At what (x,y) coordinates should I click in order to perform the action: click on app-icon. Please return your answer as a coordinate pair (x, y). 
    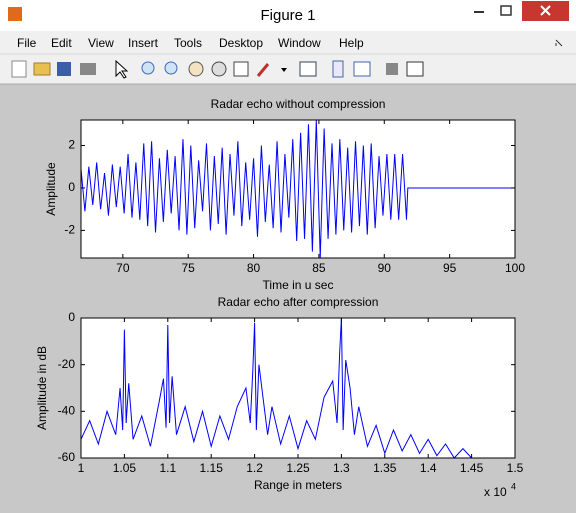
    Looking at the image, I should click on (15, 14).